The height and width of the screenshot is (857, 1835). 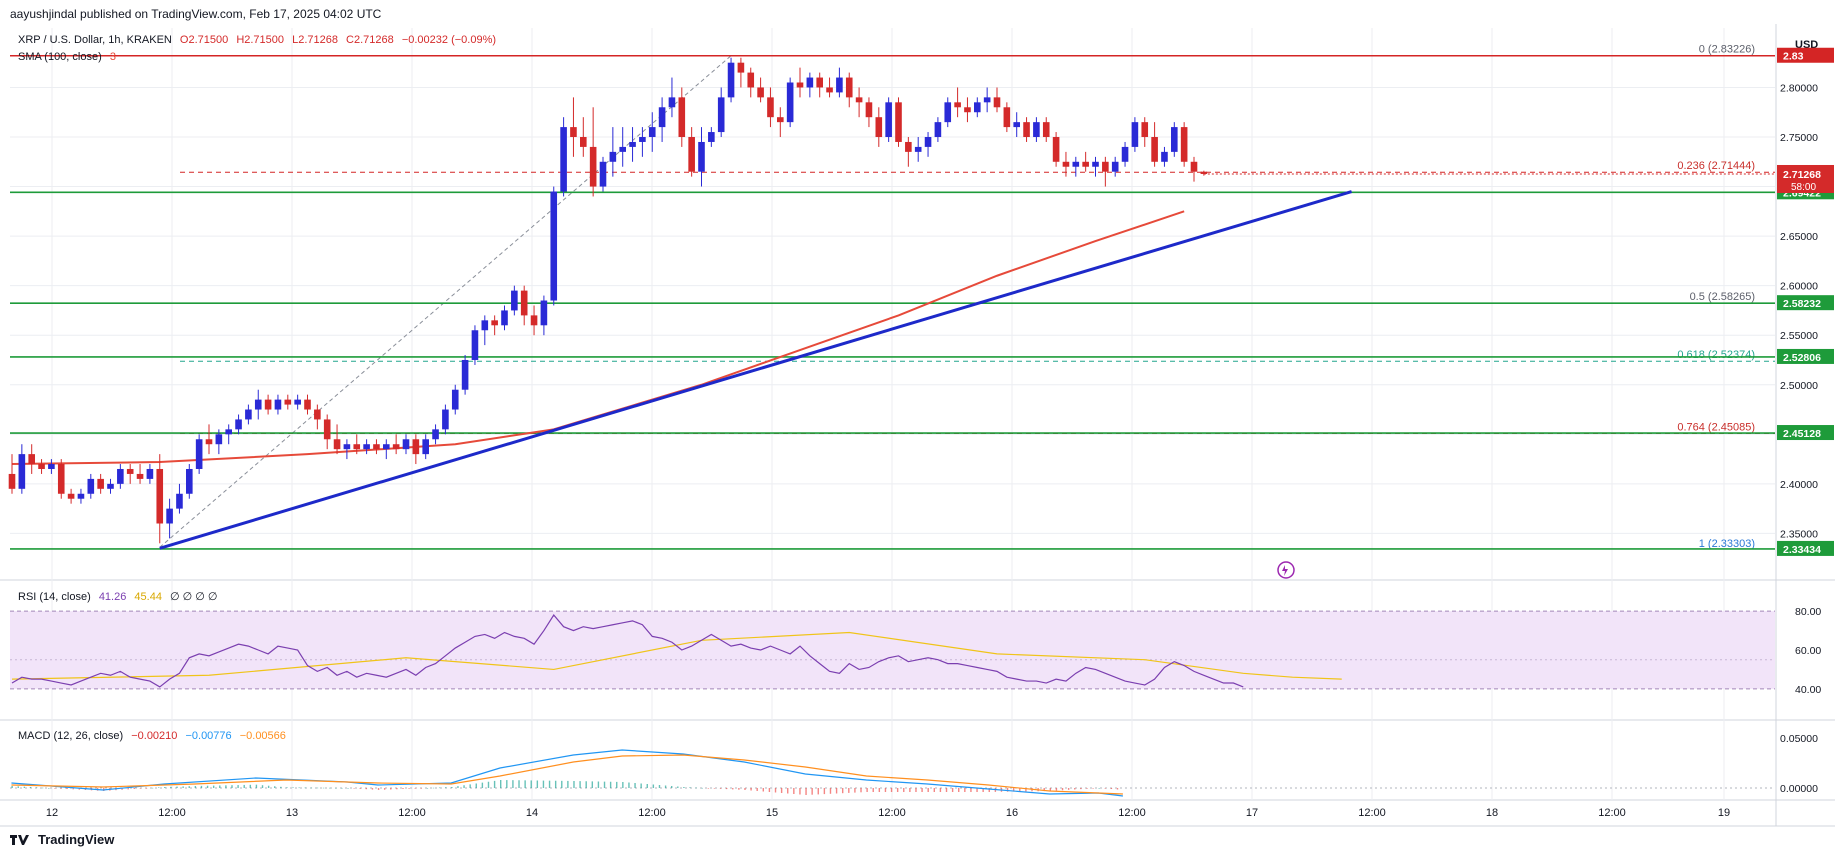 I want to click on y-tick-label: 2.55000, so click(x=1799, y=336).